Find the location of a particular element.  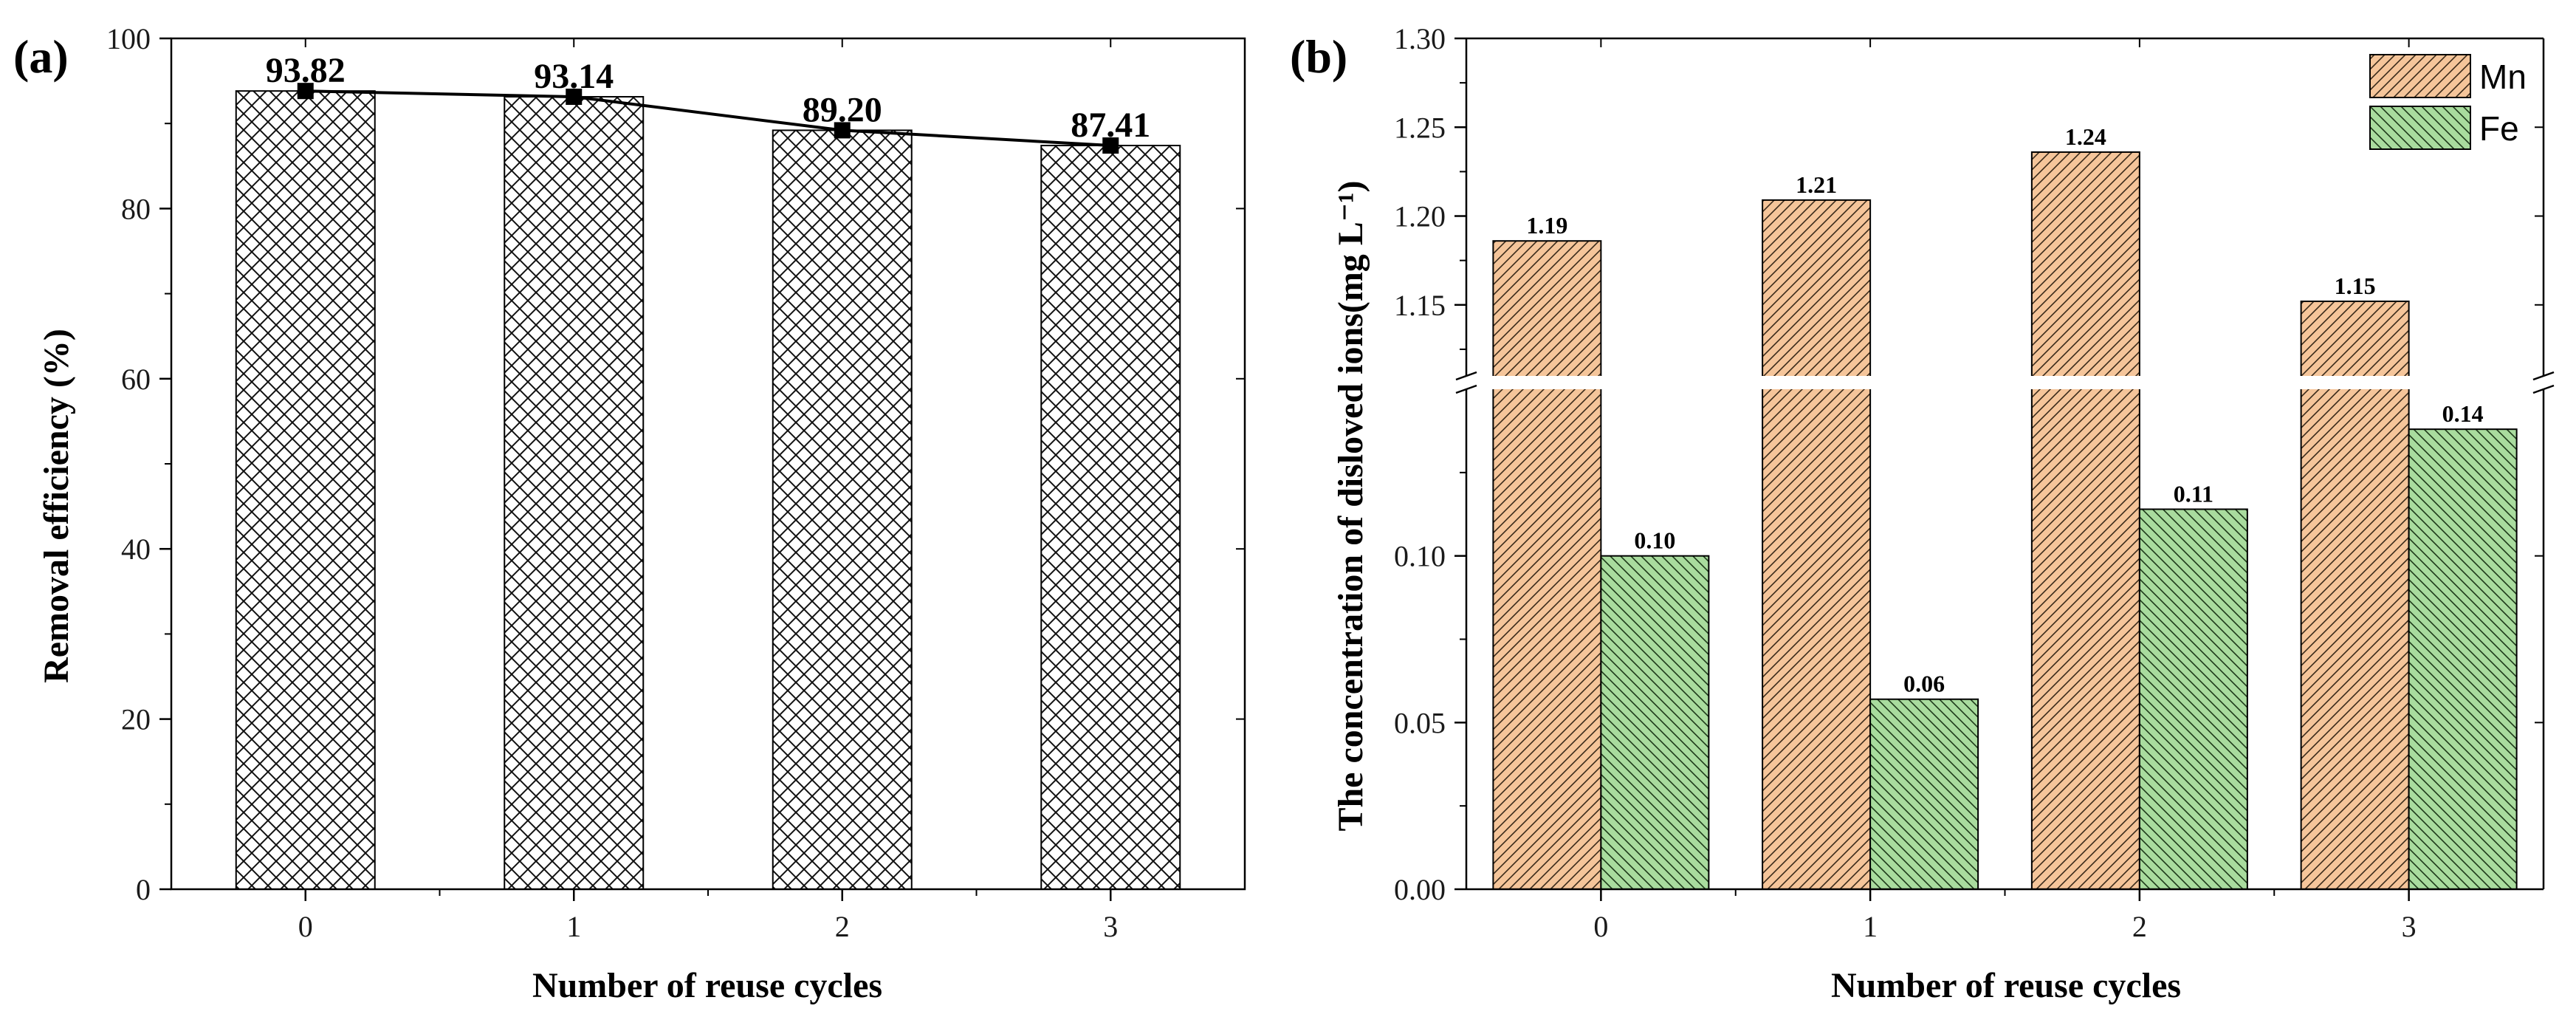

data-label-fe-cycle-3: 0.14 is located at coordinates (2463, 414).